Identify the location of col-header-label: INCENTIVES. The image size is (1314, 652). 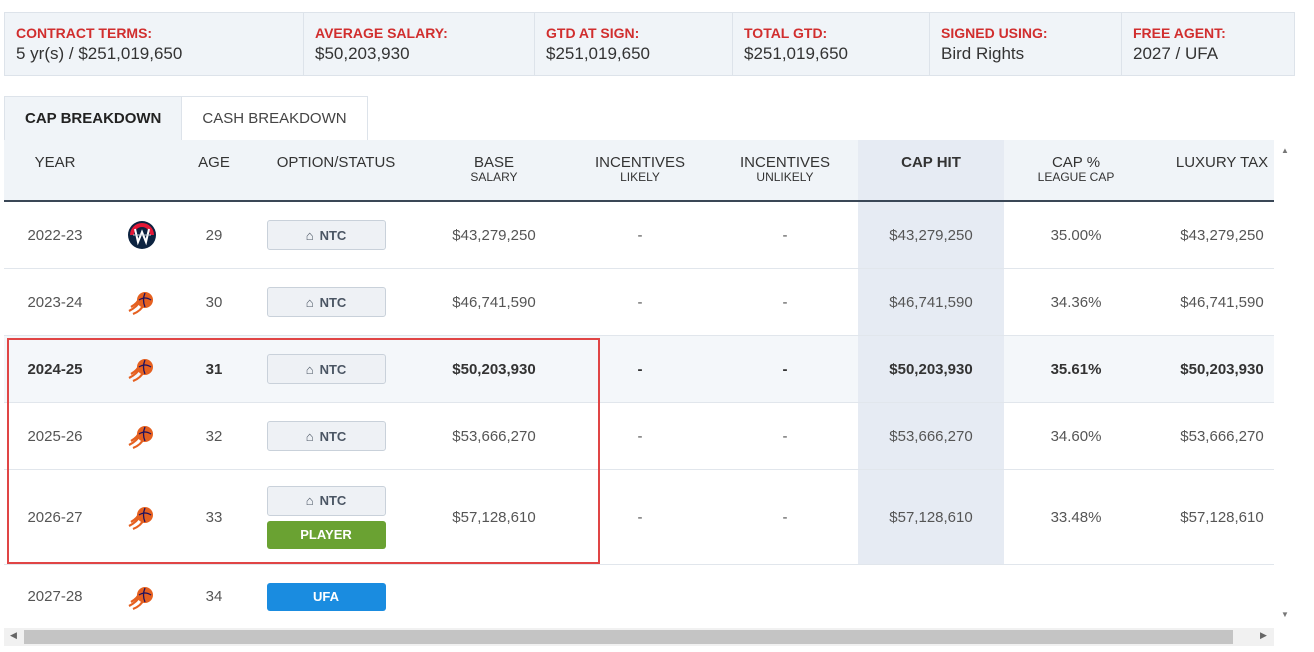
(639, 162).